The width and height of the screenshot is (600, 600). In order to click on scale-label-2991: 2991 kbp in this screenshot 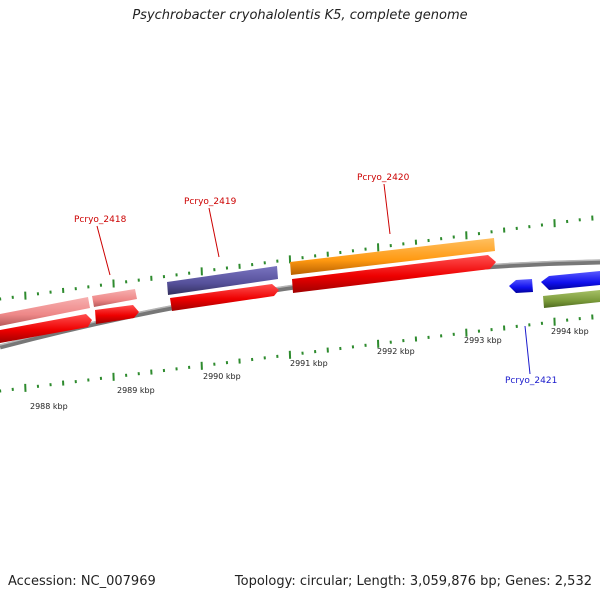, I will do `click(309, 363)`.